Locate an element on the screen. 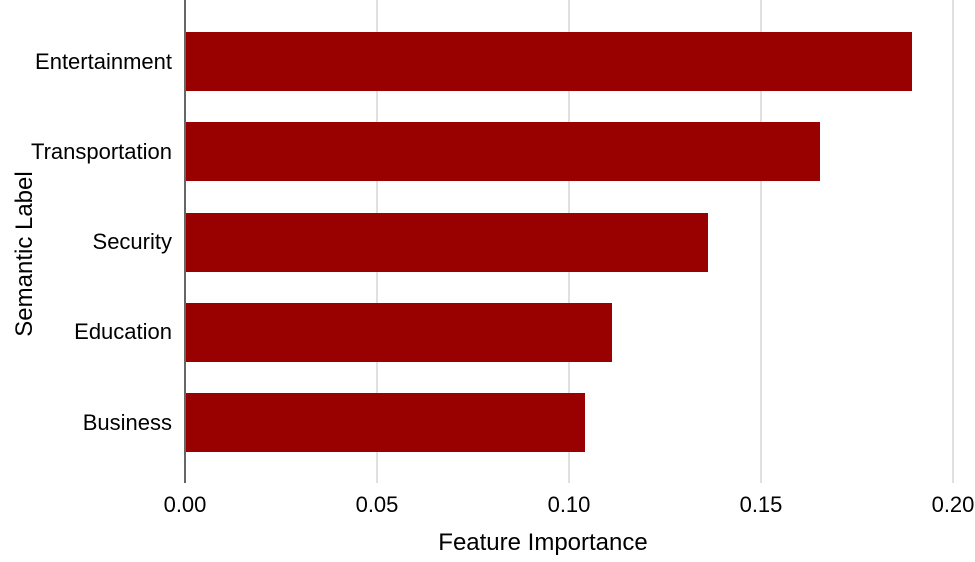 The width and height of the screenshot is (975, 562). x-tick-label: 0.10 is located at coordinates (569, 504).